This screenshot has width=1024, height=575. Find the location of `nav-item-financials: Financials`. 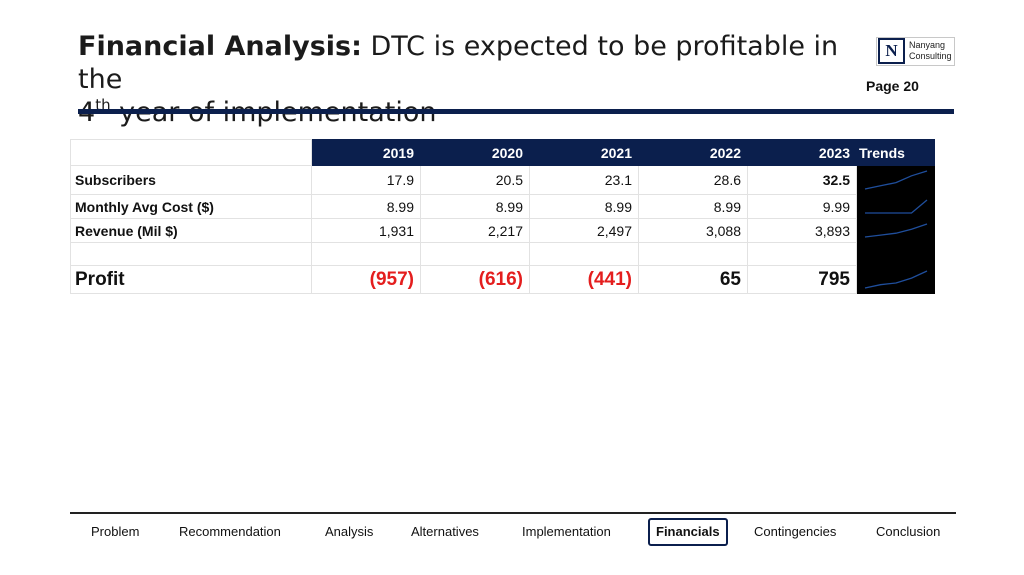

nav-item-financials: Financials is located at coordinates (688, 532).